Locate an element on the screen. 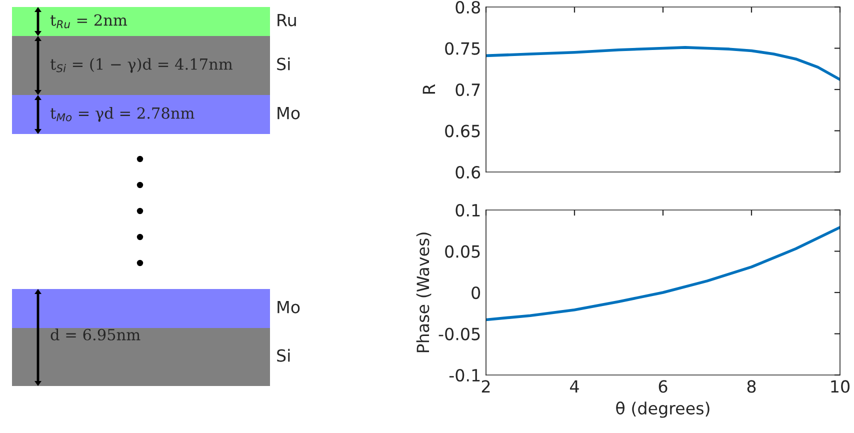  x-tick-label: 4 is located at coordinates (574, 386).